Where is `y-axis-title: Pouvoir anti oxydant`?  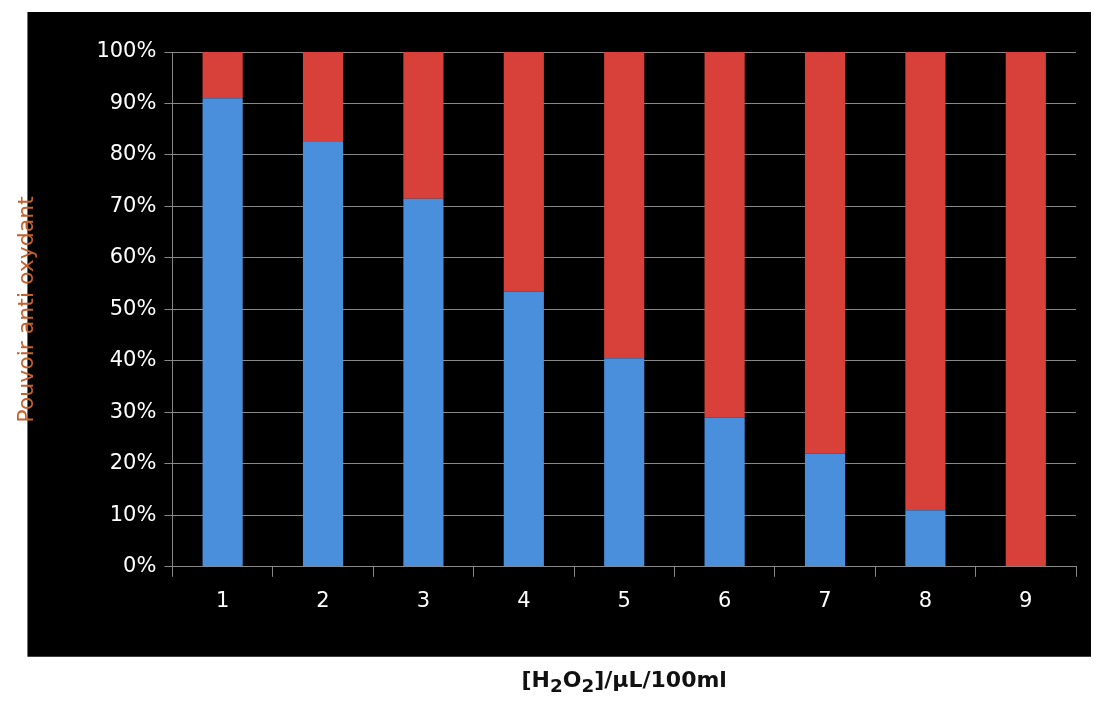 y-axis-title: Pouvoir anti oxydant is located at coordinates (25, 309).